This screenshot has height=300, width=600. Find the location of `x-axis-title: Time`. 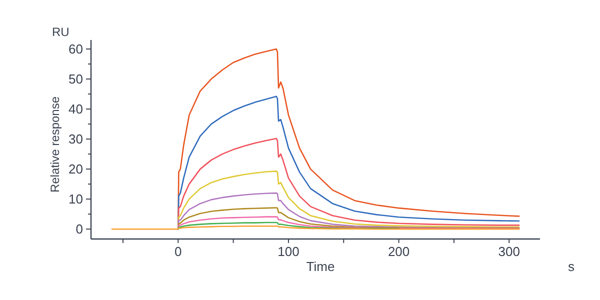

x-axis-title: Time is located at coordinates (320, 266).